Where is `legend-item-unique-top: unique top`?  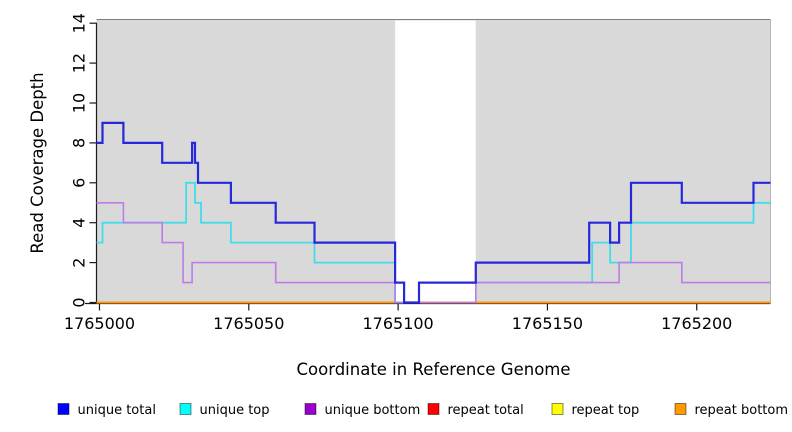
legend-item-unique-top: unique top is located at coordinates (224, 410).